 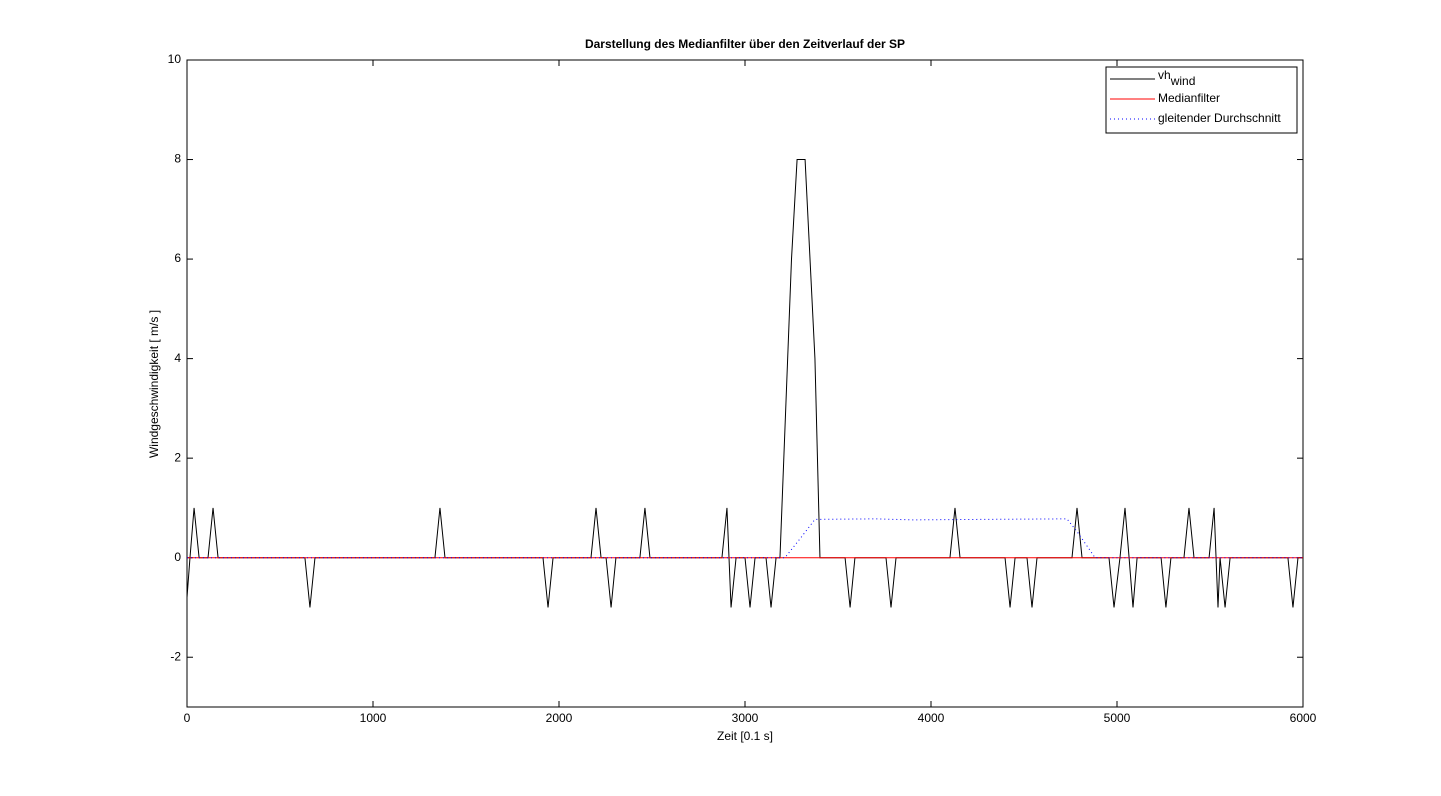 I want to click on y-tick-label: 0, so click(x=177, y=557).